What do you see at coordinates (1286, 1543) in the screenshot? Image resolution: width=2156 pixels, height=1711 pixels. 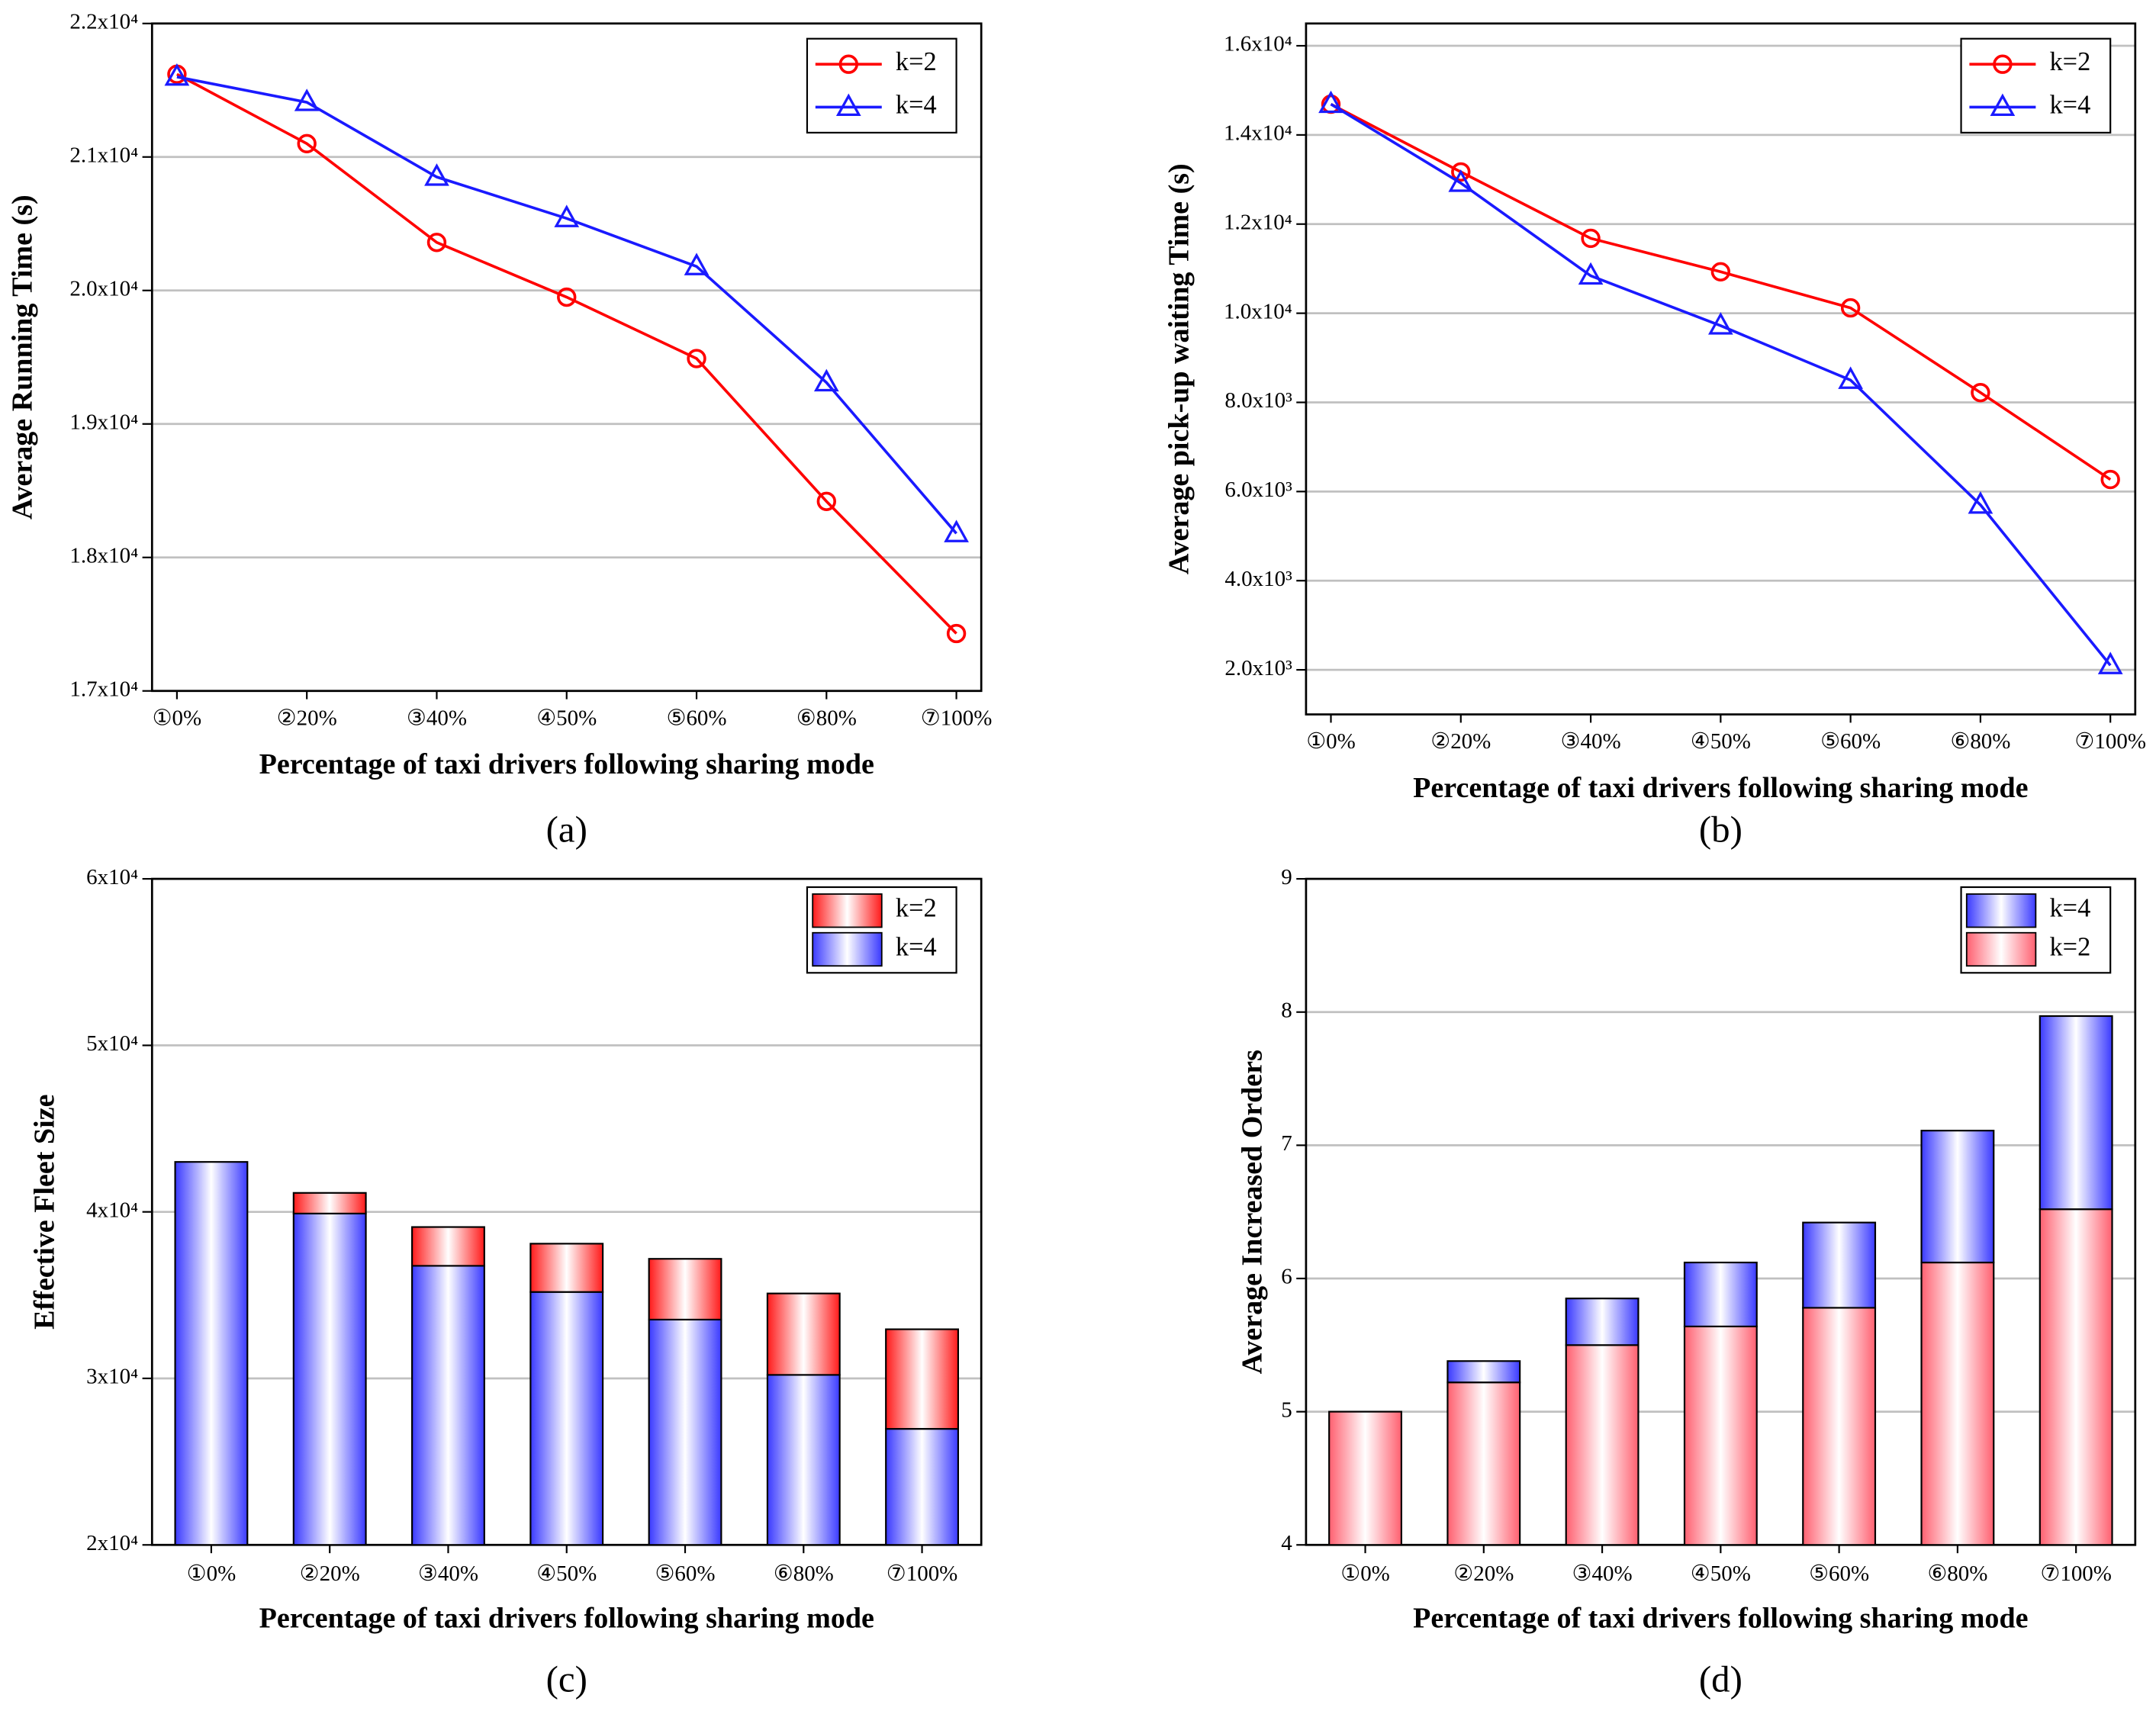 I see `y-tick-label: 4` at bounding box center [1286, 1543].